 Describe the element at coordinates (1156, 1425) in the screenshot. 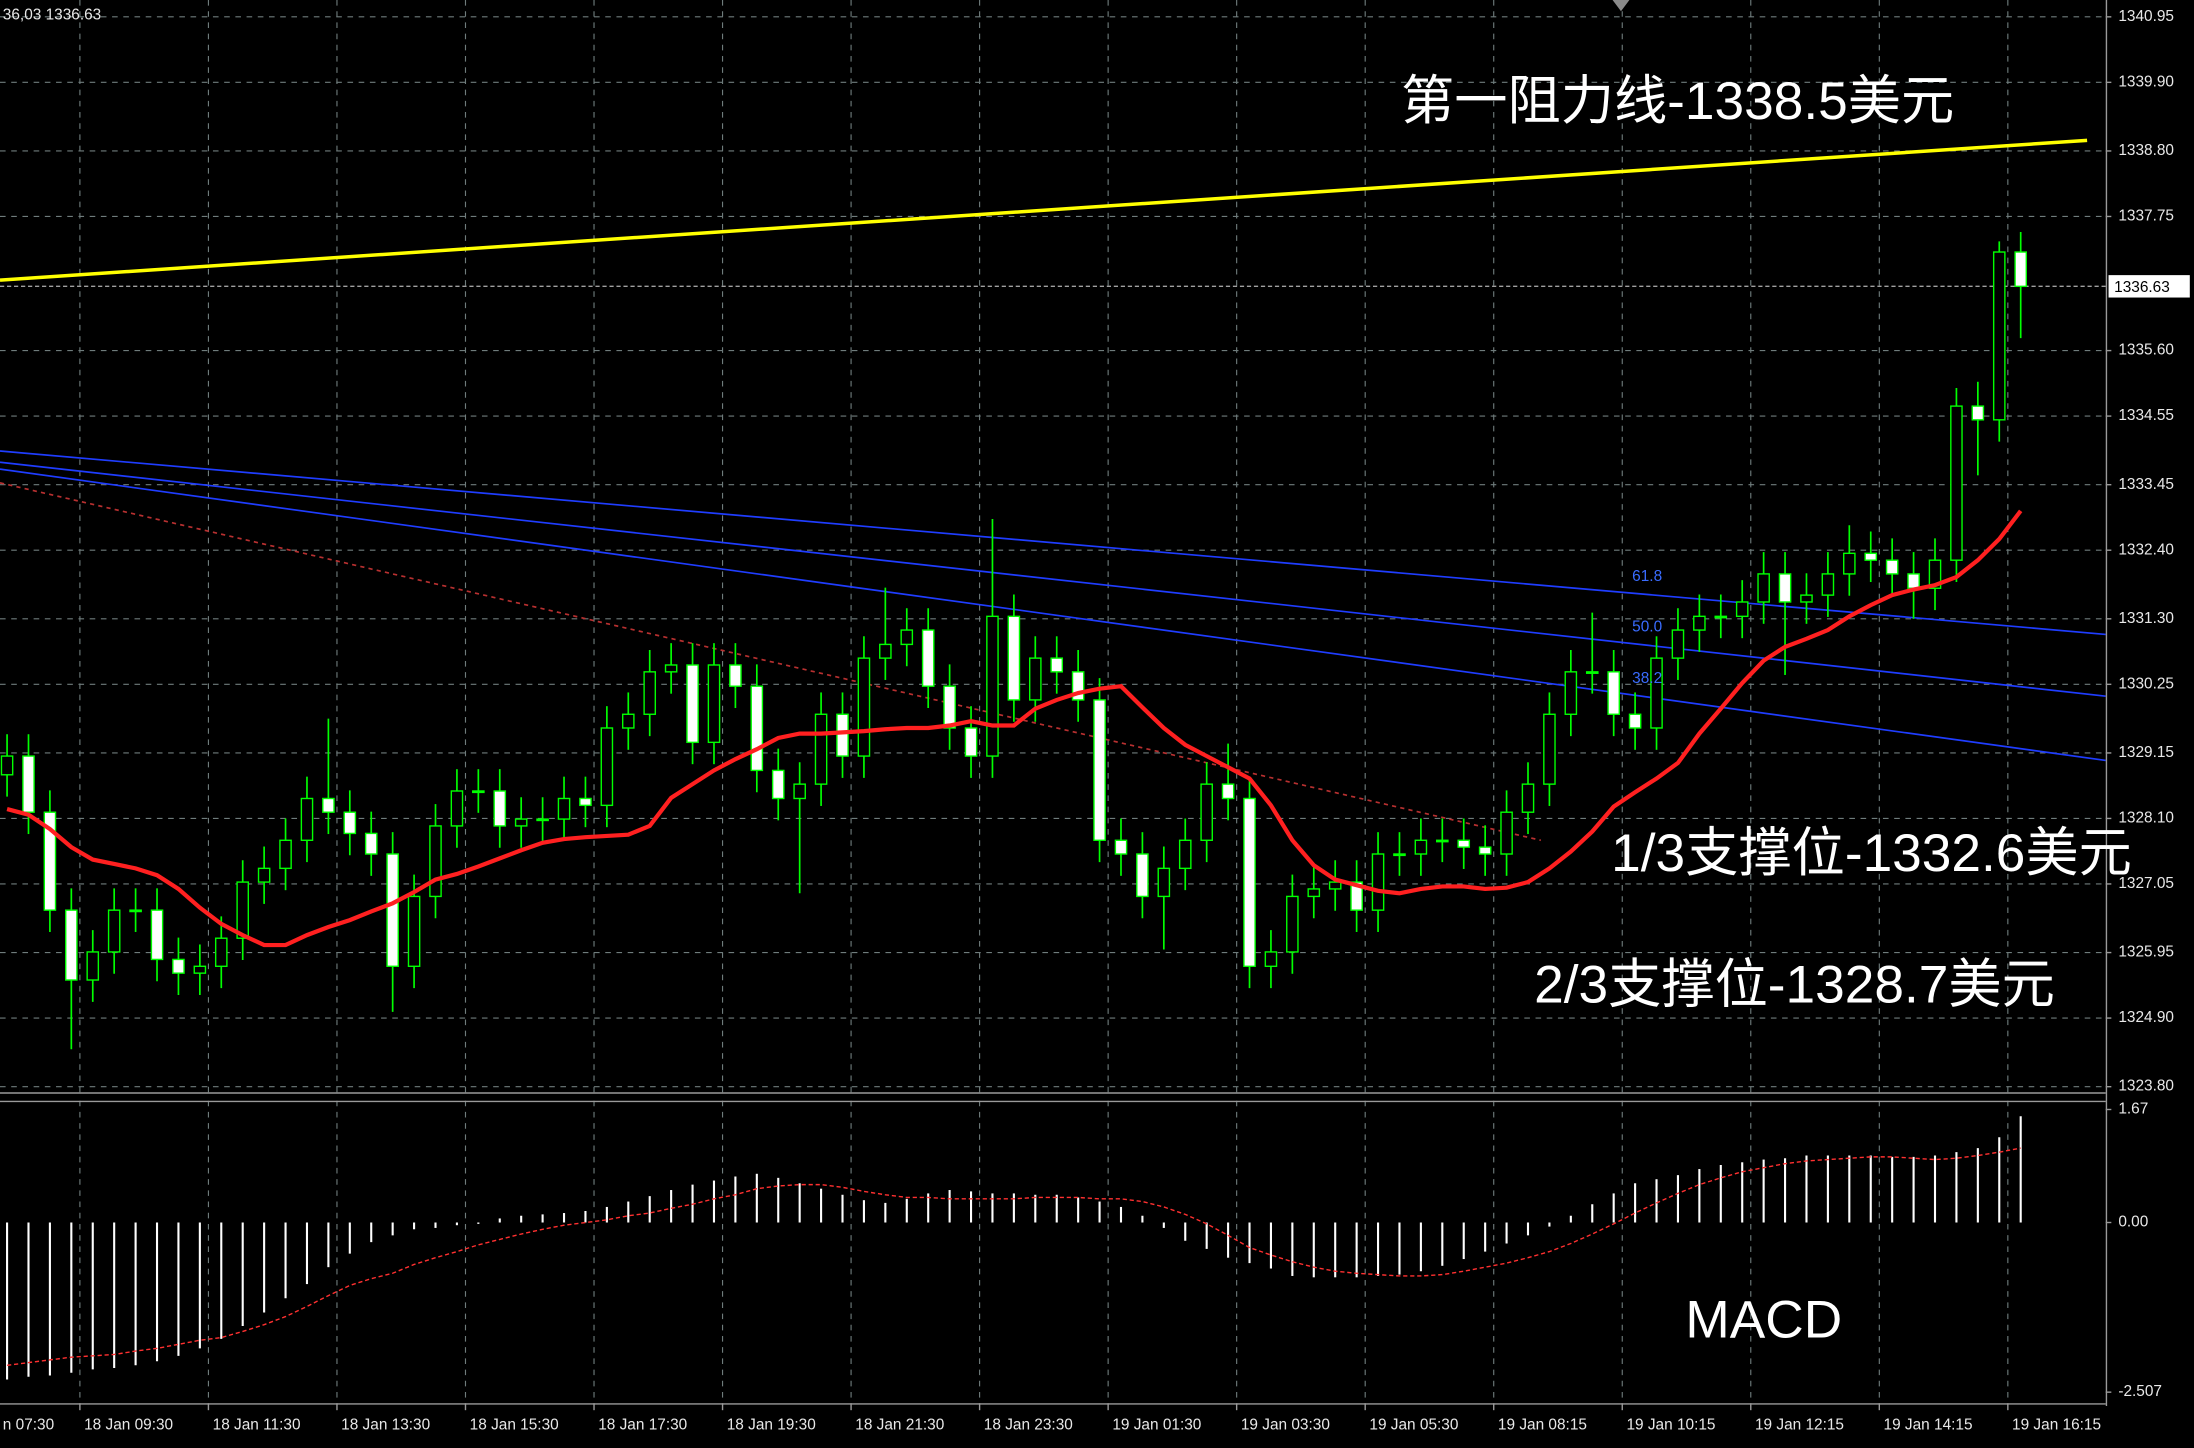

I see `x-tick-label: 19 Jan 01:30` at that location.